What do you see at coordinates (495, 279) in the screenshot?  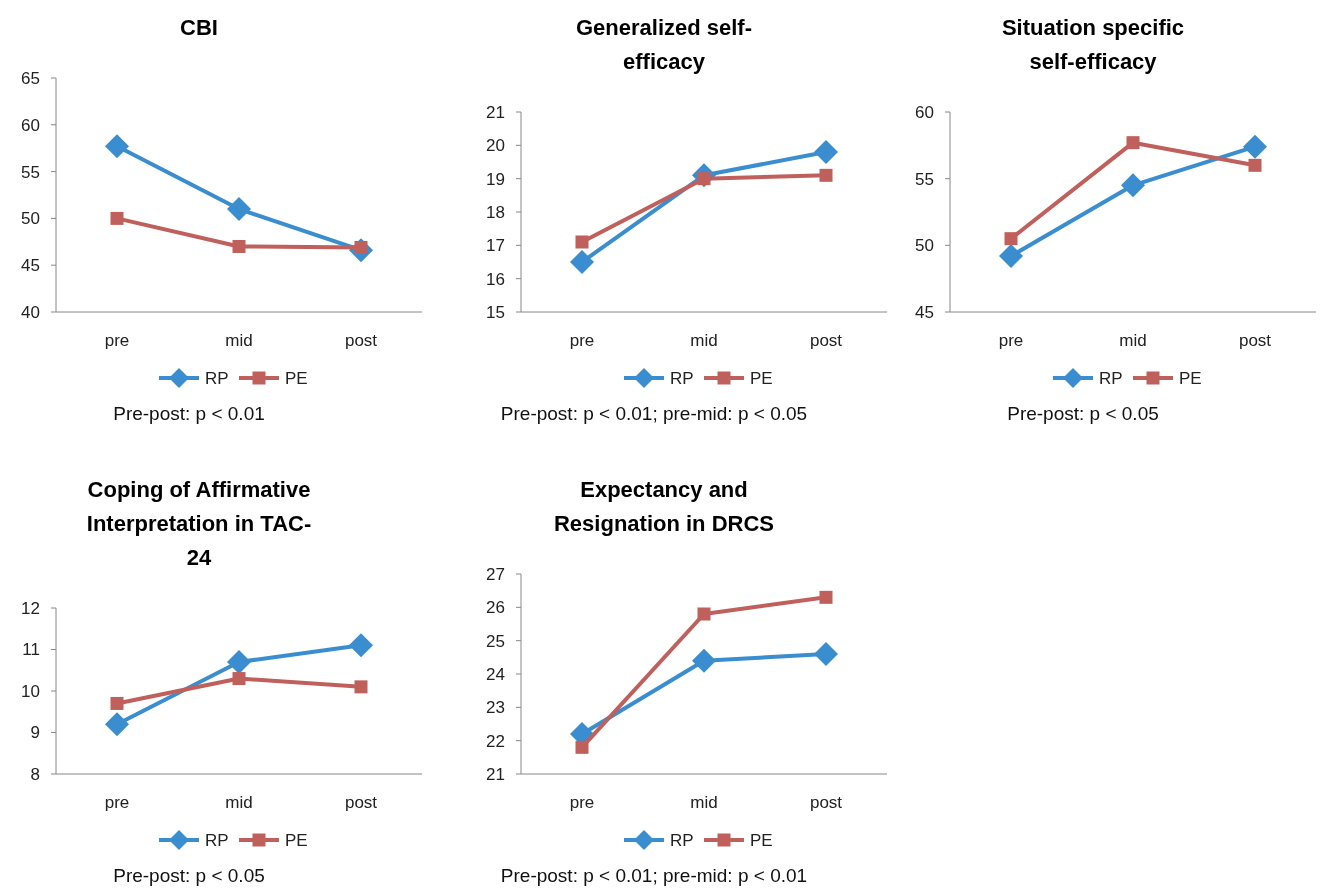 I see `y-tick-label: 16` at bounding box center [495, 279].